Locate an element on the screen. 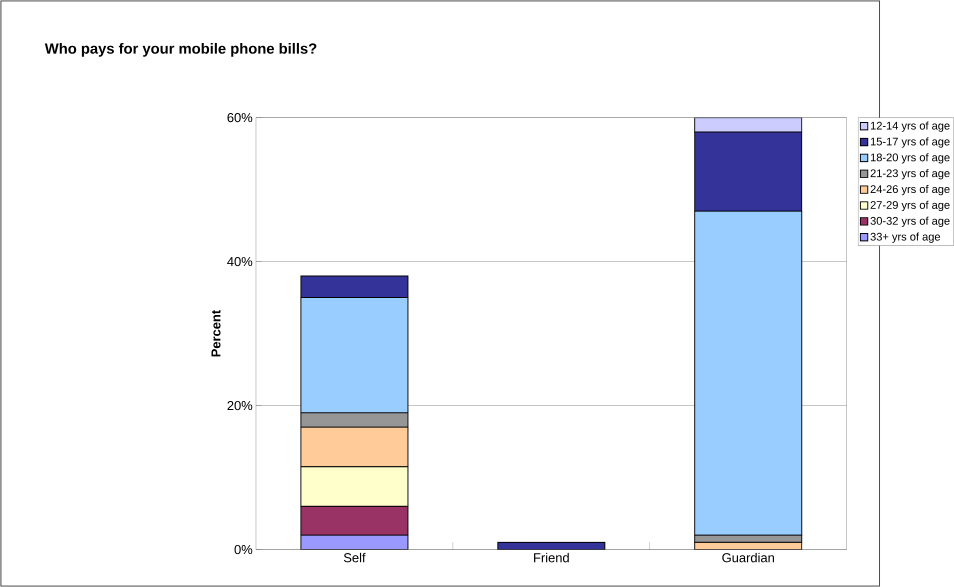 Image resolution: width=954 pixels, height=587 pixels. legend-label: 18-20 yrs of age is located at coordinates (910, 158).